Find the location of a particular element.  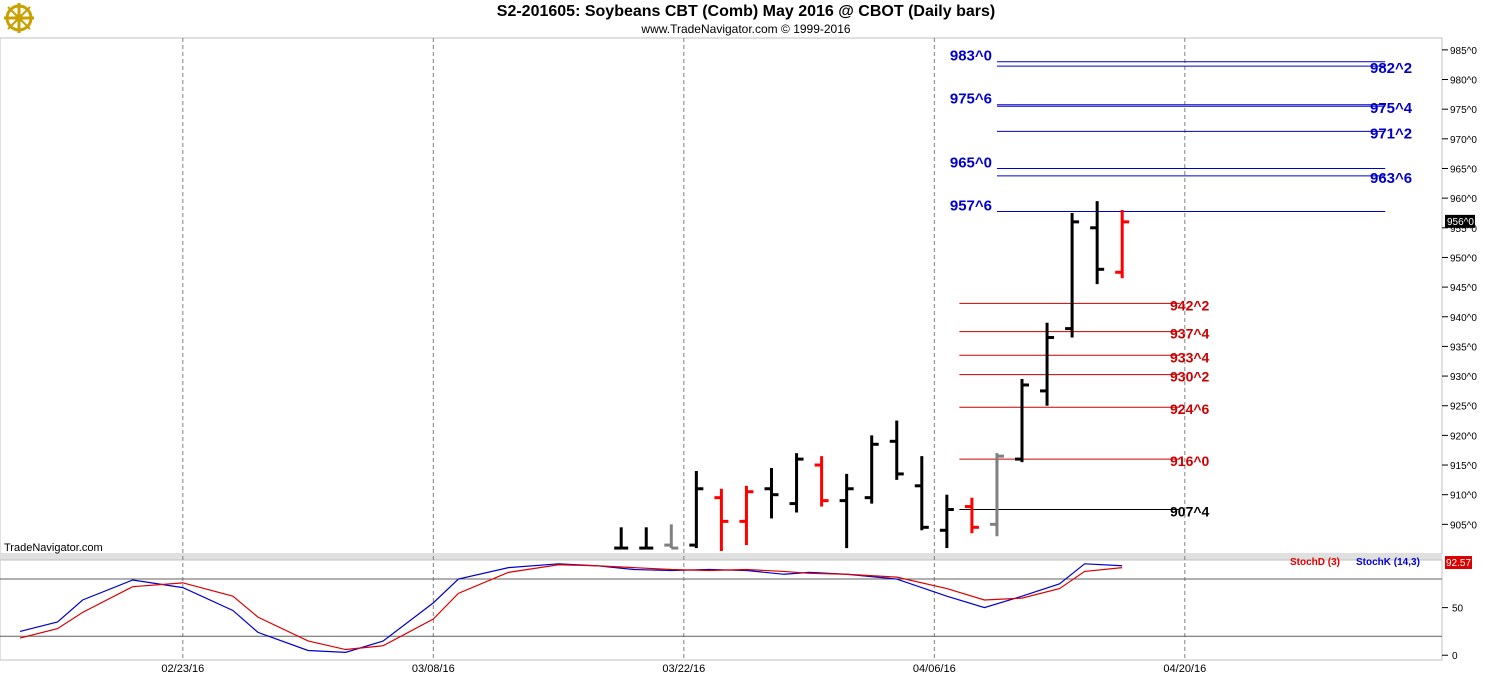

y-tick-label: 925^0 is located at coordinates (1463, 407).